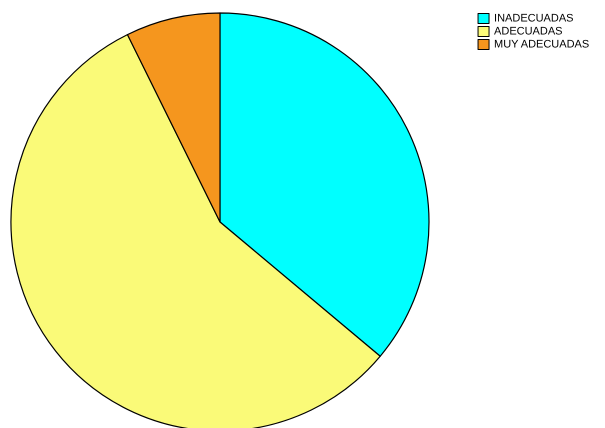 The image size is (605, 428). I want to click on legend-label: MUY ADECUADAS, so click(542, 44).